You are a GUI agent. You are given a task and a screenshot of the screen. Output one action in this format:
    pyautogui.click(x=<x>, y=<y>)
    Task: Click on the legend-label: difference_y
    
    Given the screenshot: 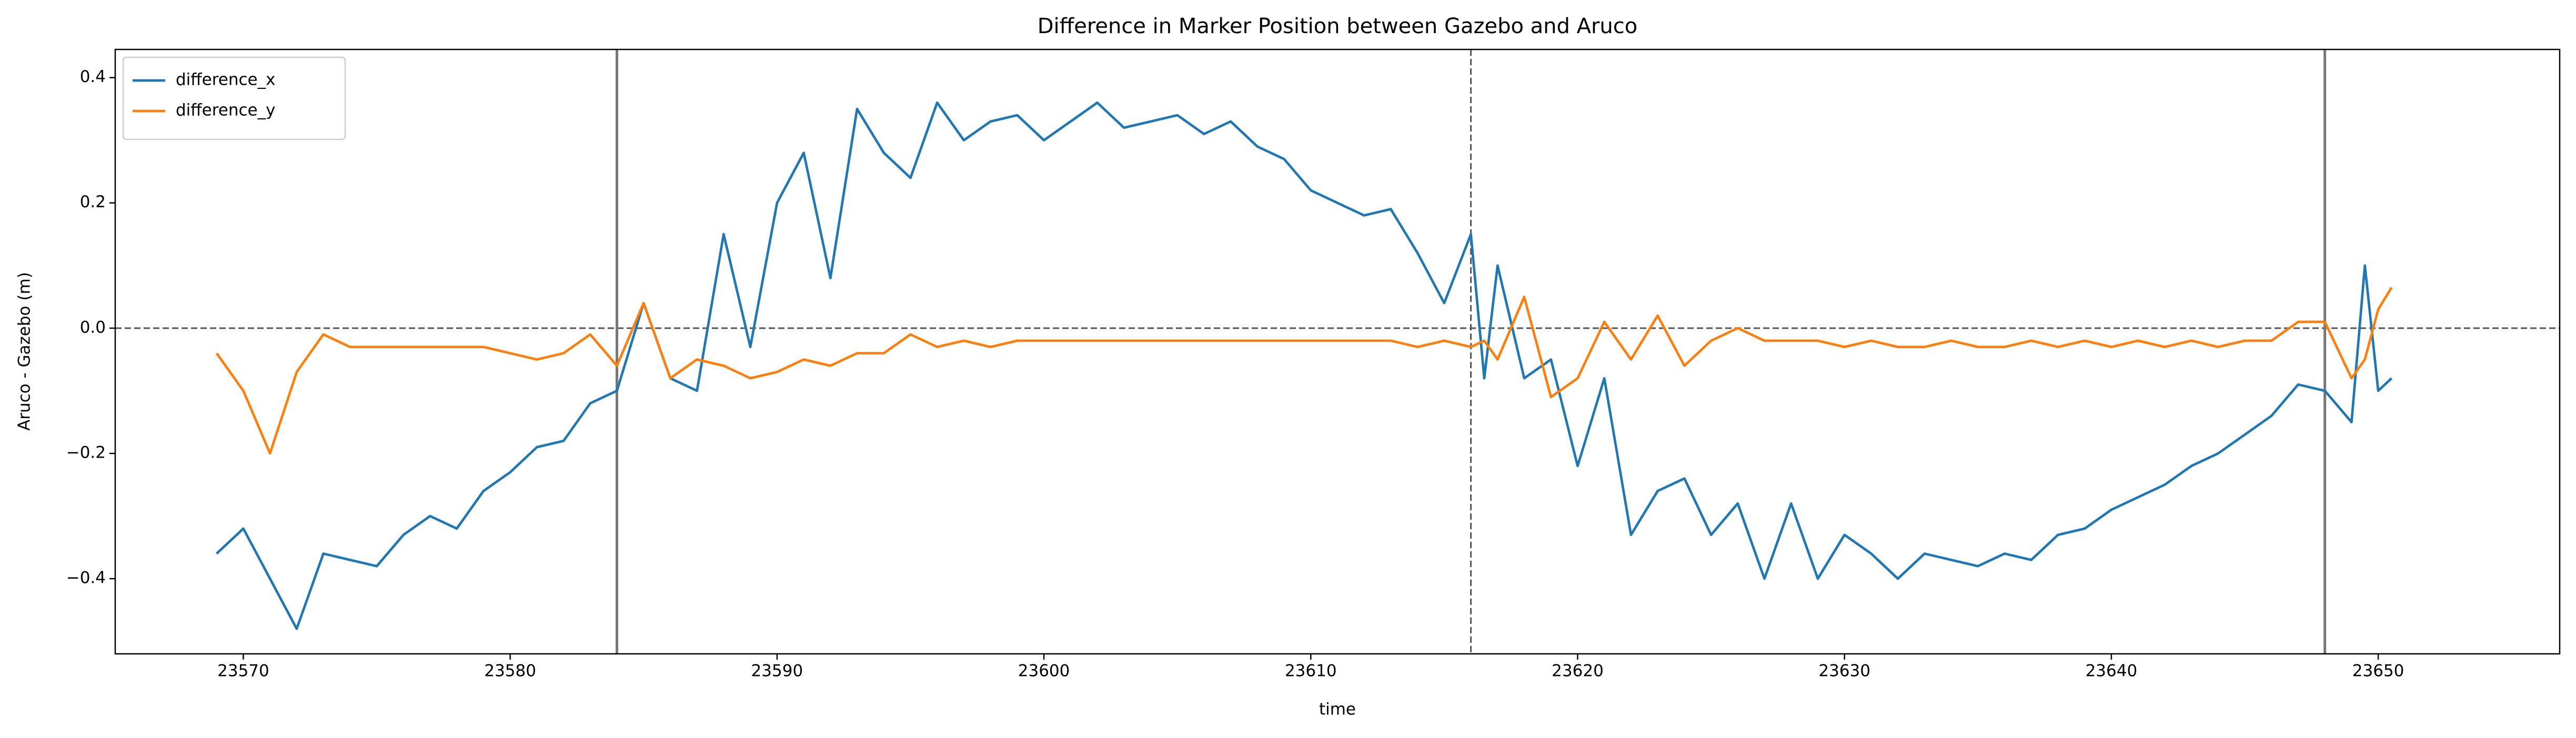 What is the action you would take?
    pyautogui.click(x=226, y=111)
    